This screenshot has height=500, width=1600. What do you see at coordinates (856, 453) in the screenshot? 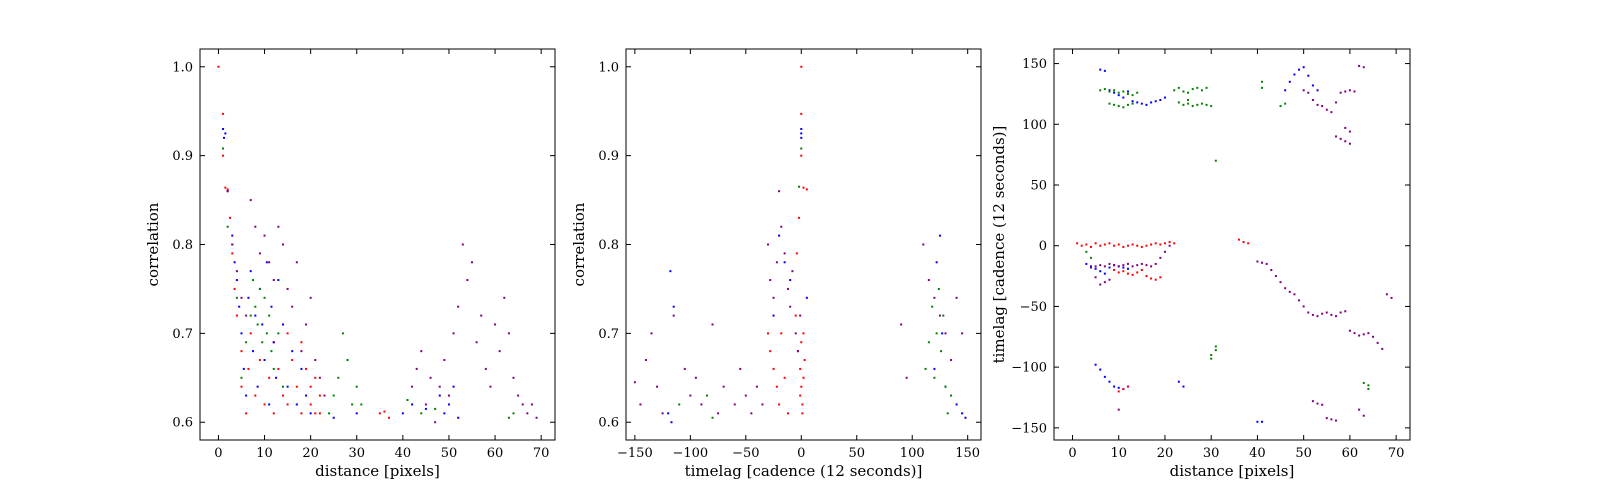
I see `x-tick-label: 50` at bounding box center [856, 453].